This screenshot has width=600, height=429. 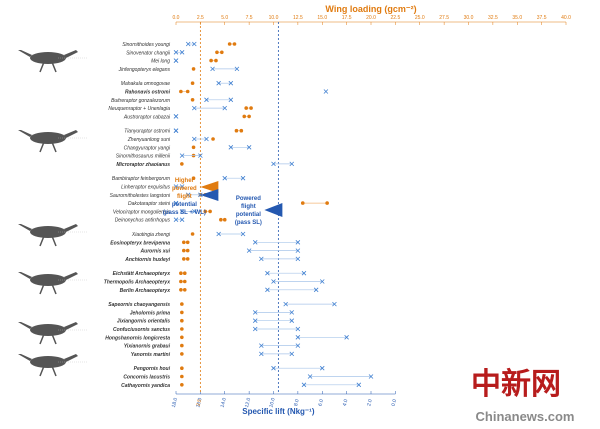 I want to click on bottom-tick-label: 6.0, so click(x=321, y=402).